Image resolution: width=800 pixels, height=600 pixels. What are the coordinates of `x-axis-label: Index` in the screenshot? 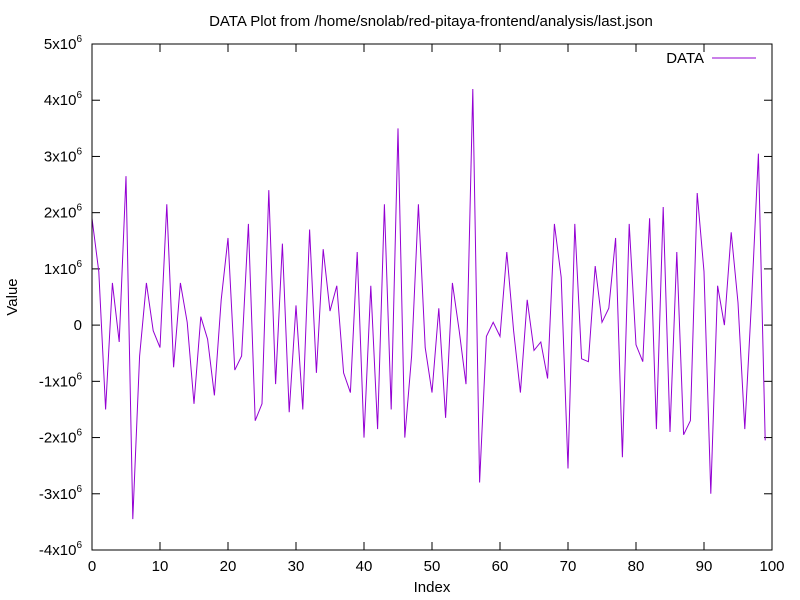 It's located at (432, 587).